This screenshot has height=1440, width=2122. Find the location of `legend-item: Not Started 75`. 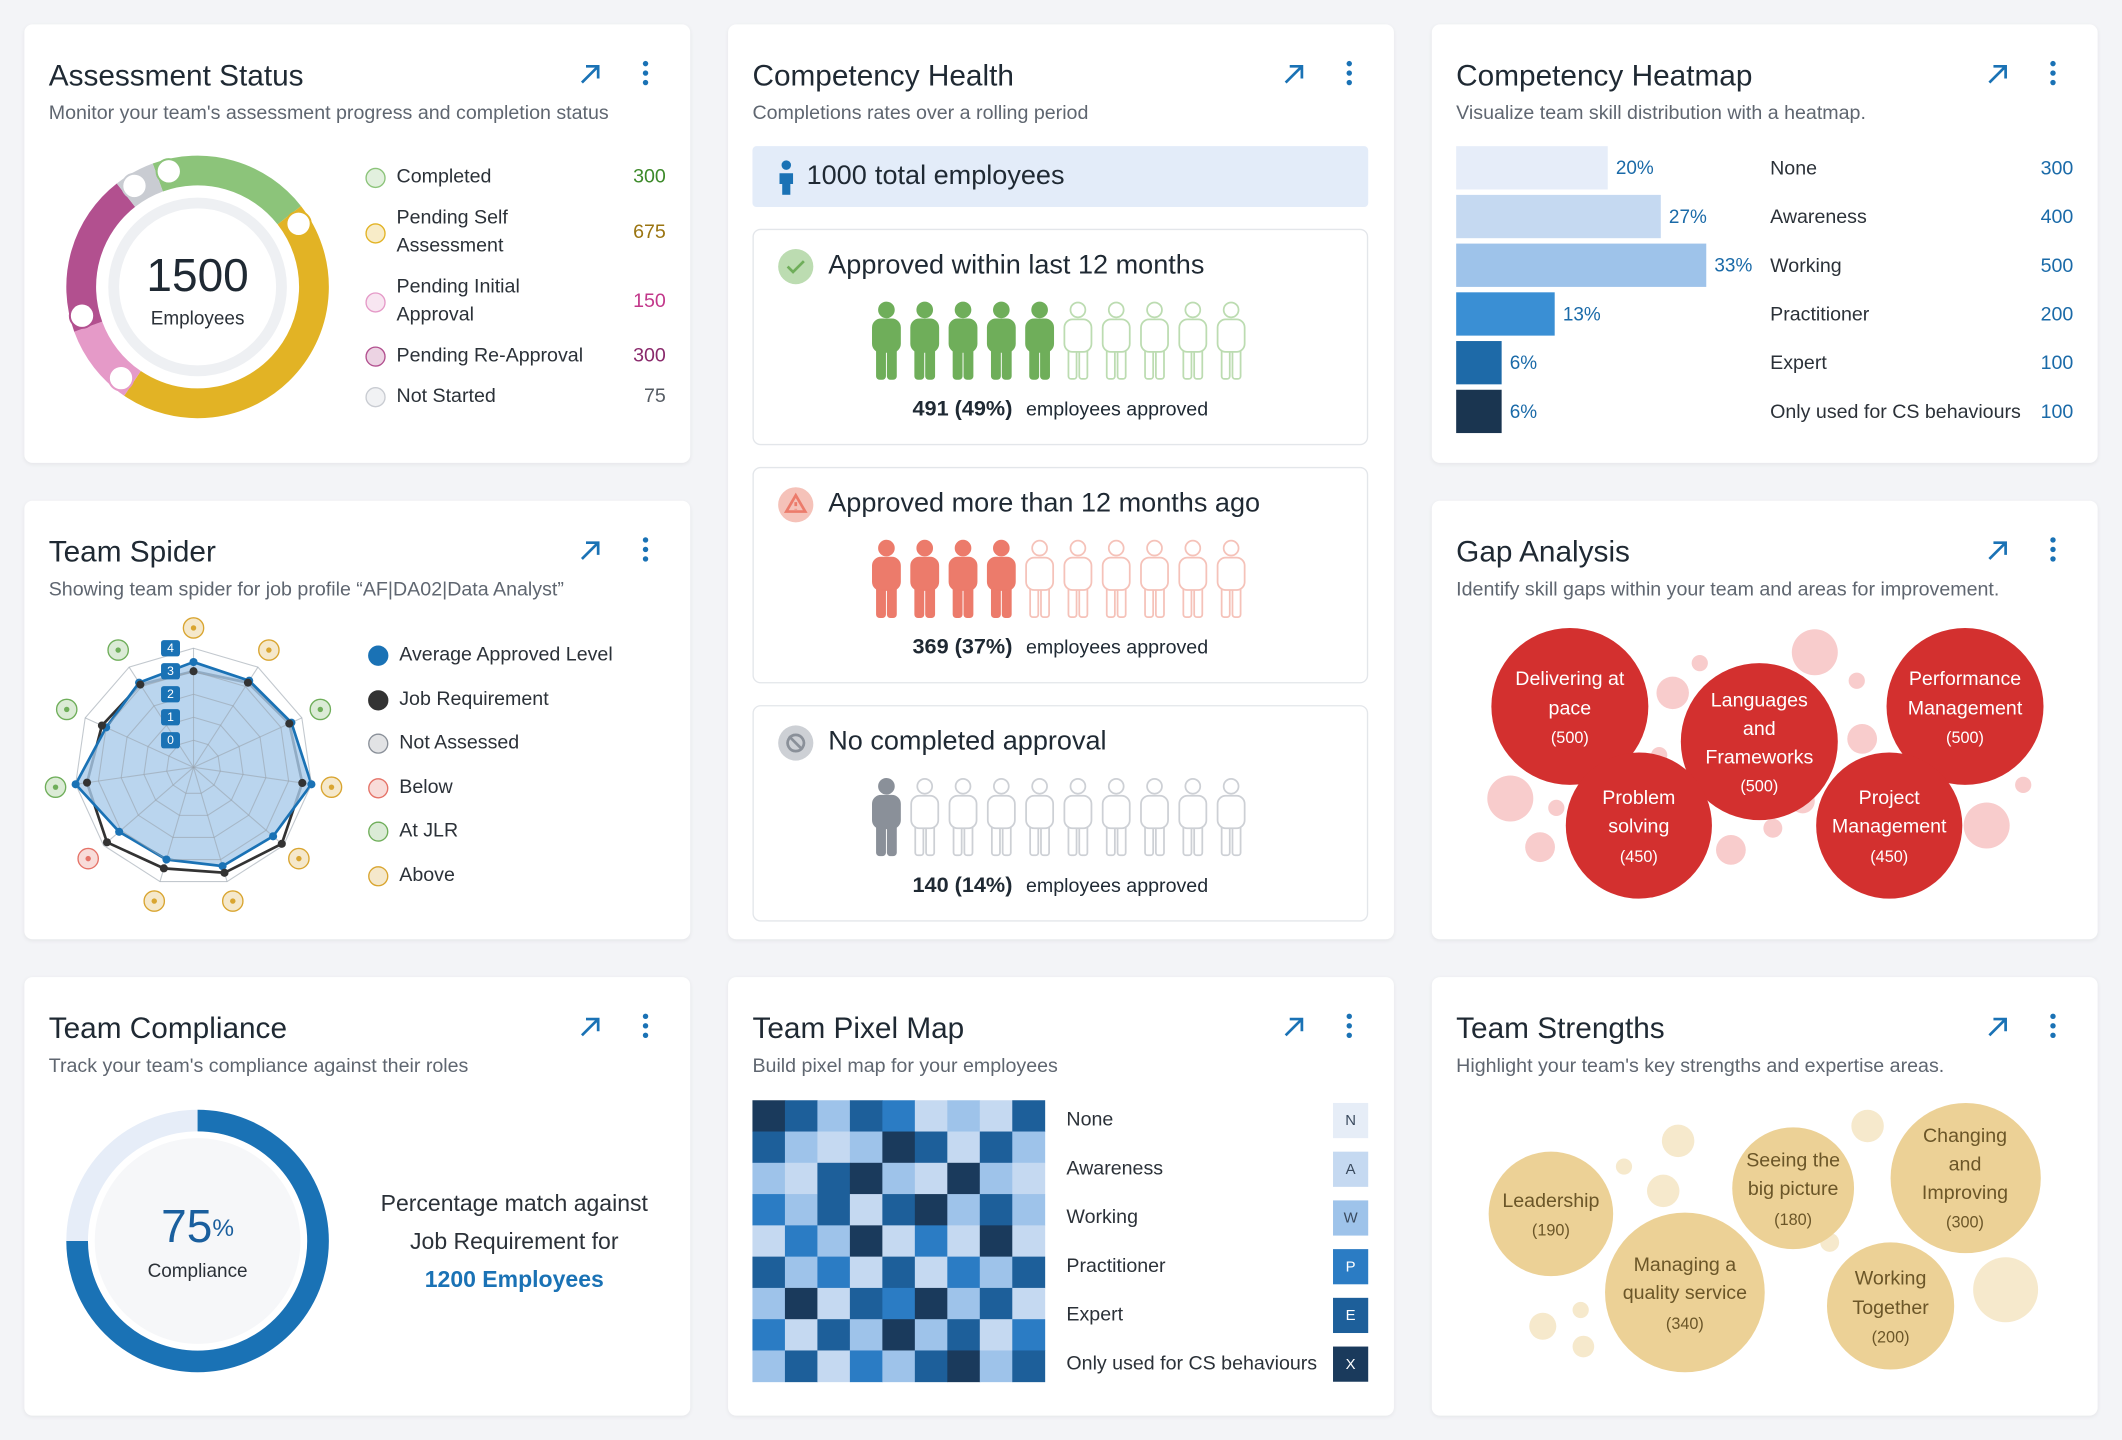

legend-item: Not Started 75 is located at coordinates (515, 397).